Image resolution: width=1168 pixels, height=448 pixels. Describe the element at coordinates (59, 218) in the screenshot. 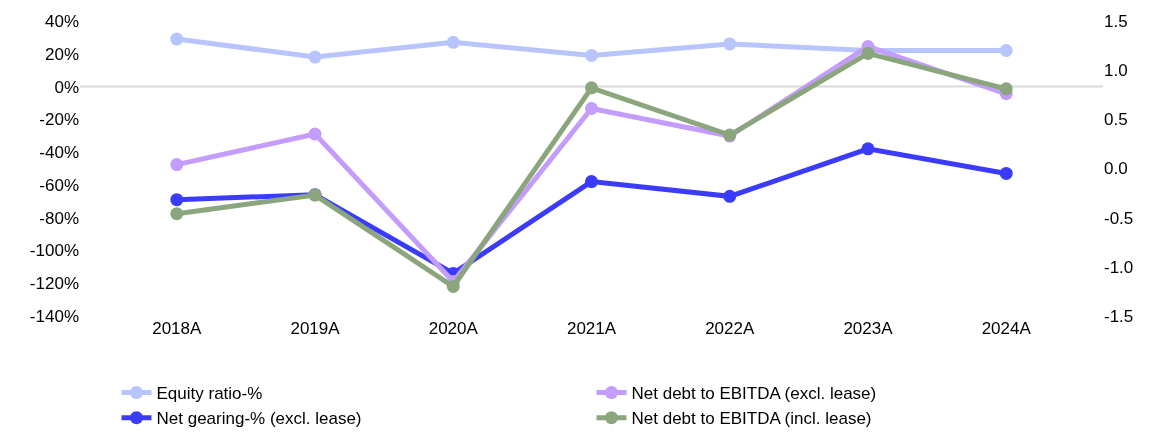

I see `y-tick-label: -80%` at that location.